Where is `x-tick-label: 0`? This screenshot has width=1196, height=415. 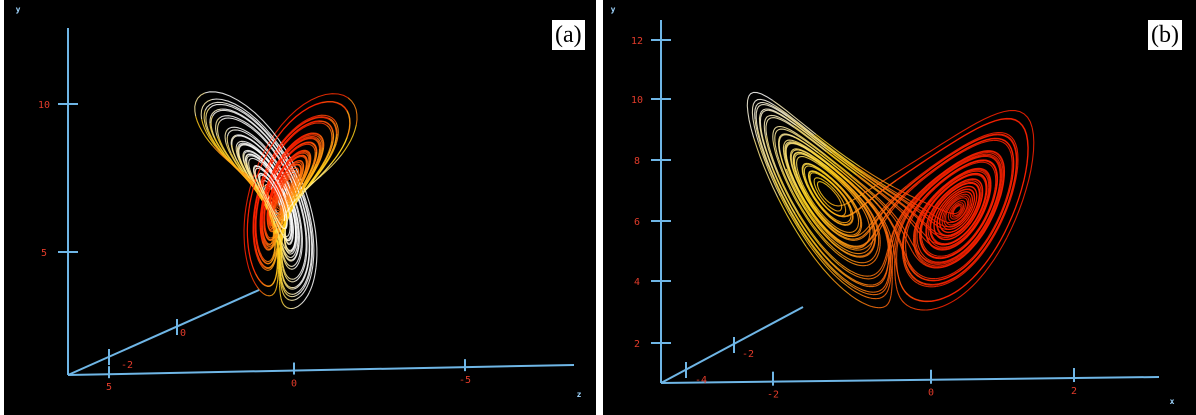 x-tick-label: 0 is located at coordinates (931, 393).